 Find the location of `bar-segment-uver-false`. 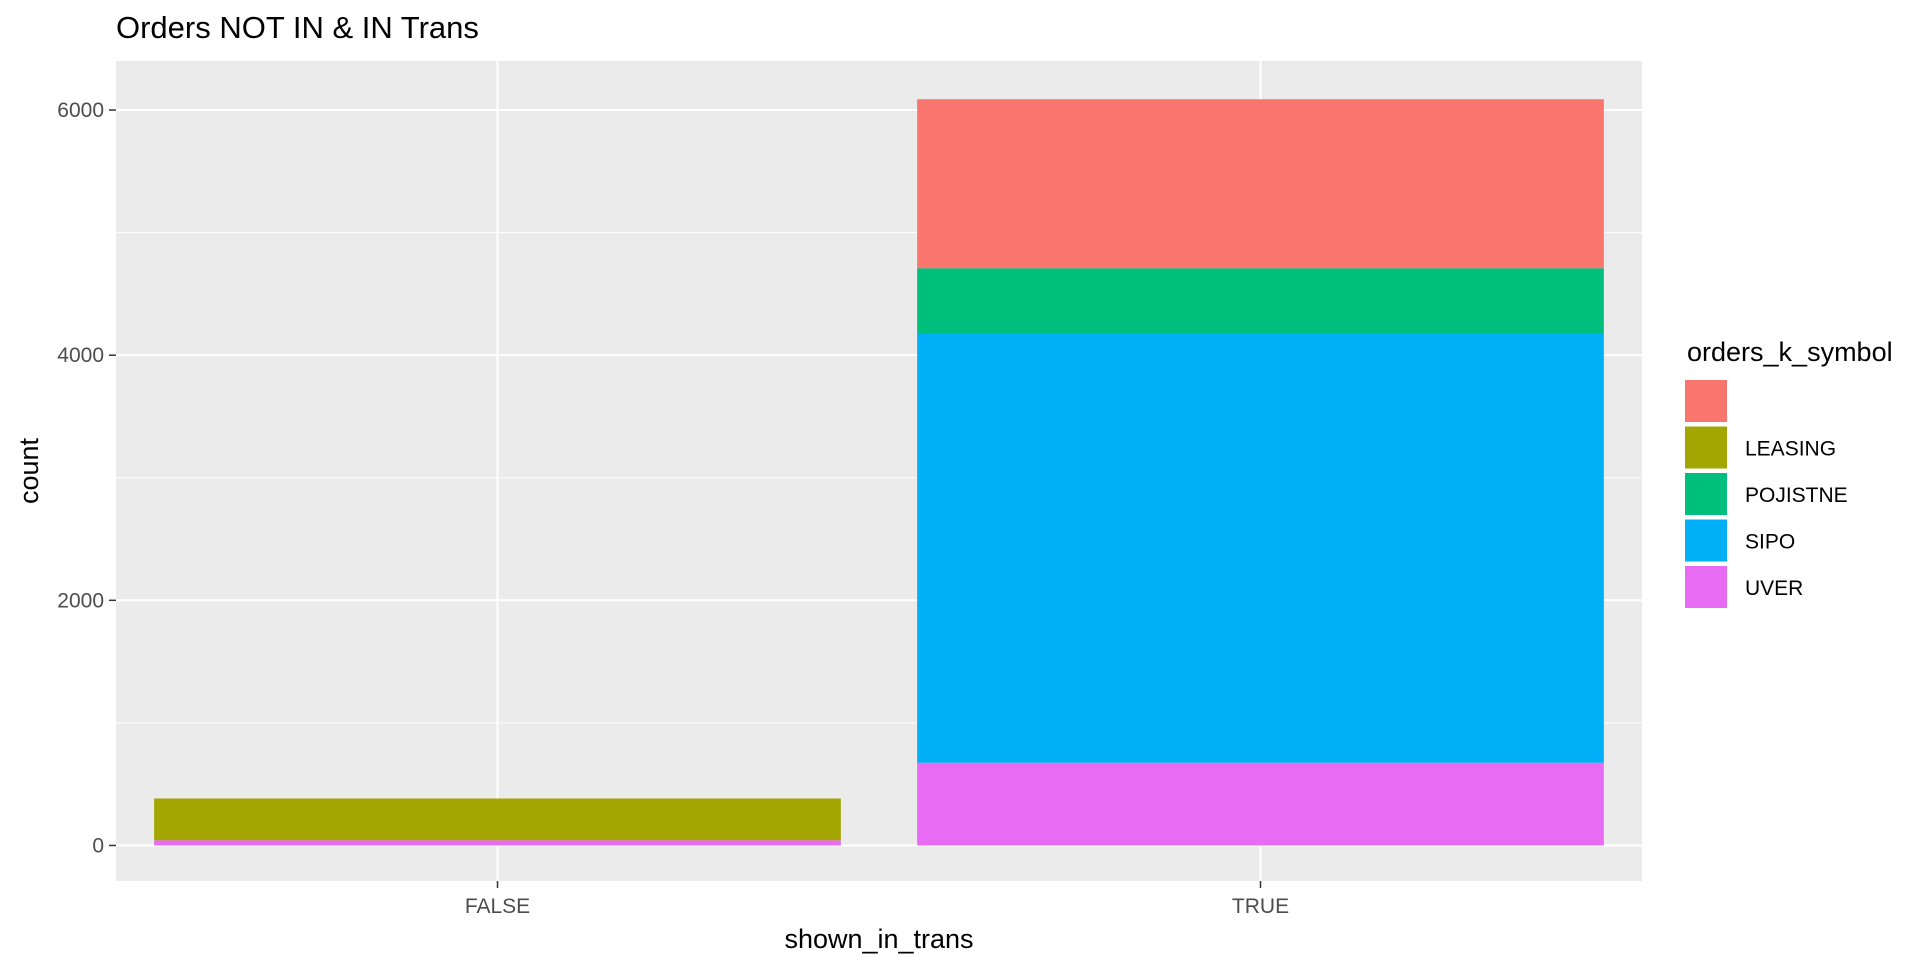

bar-segment-uver-false is located at coordinates (497, 843).